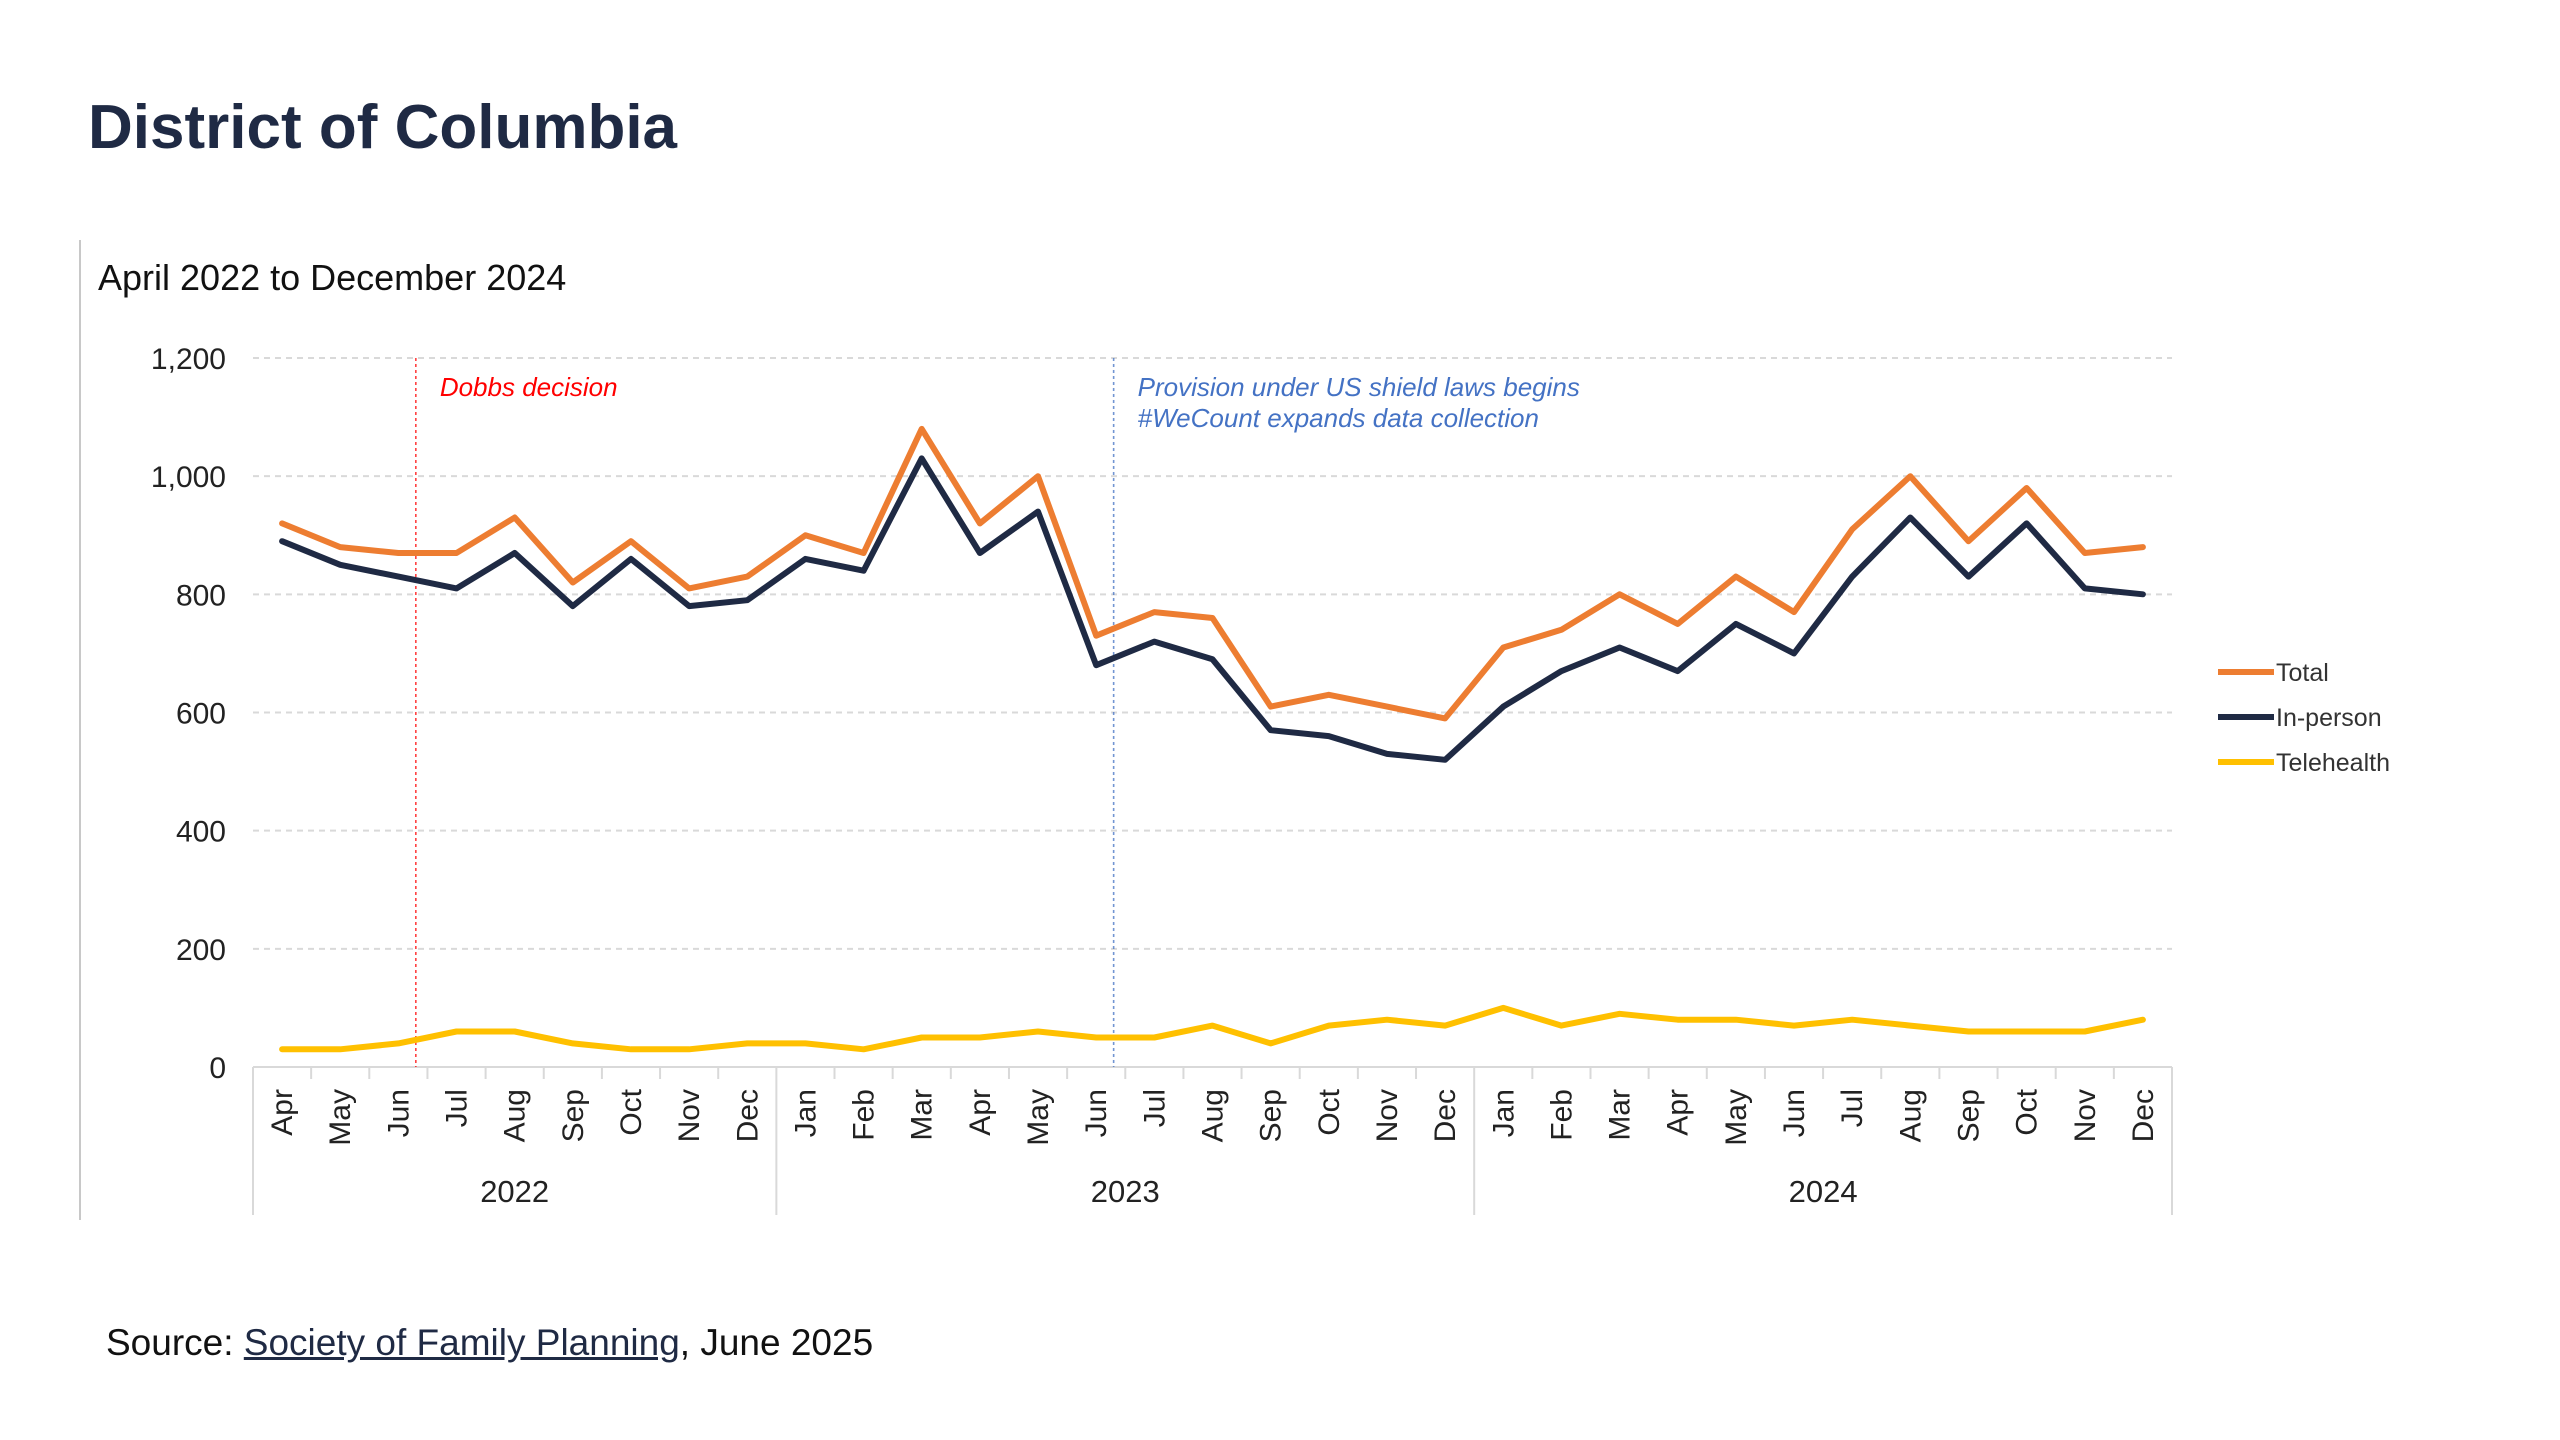  What do you see at coordinates (514, 1191) in the screenshot?
I see `year-label: 2022` at bounding box center [514, 1191].